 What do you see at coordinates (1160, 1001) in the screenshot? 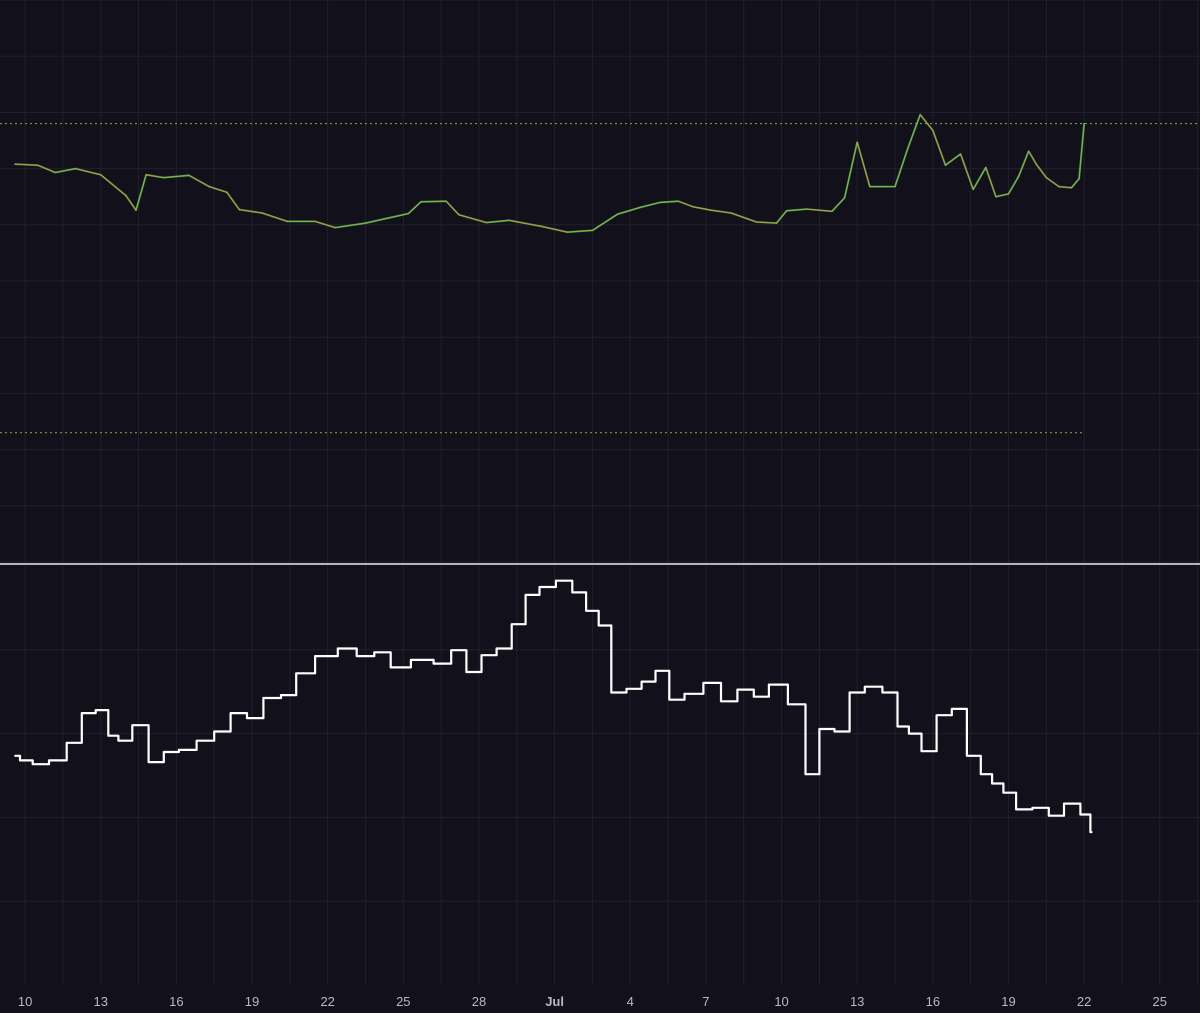
I see `x-tick-label: 25` at bounding box center [1160, 1001].